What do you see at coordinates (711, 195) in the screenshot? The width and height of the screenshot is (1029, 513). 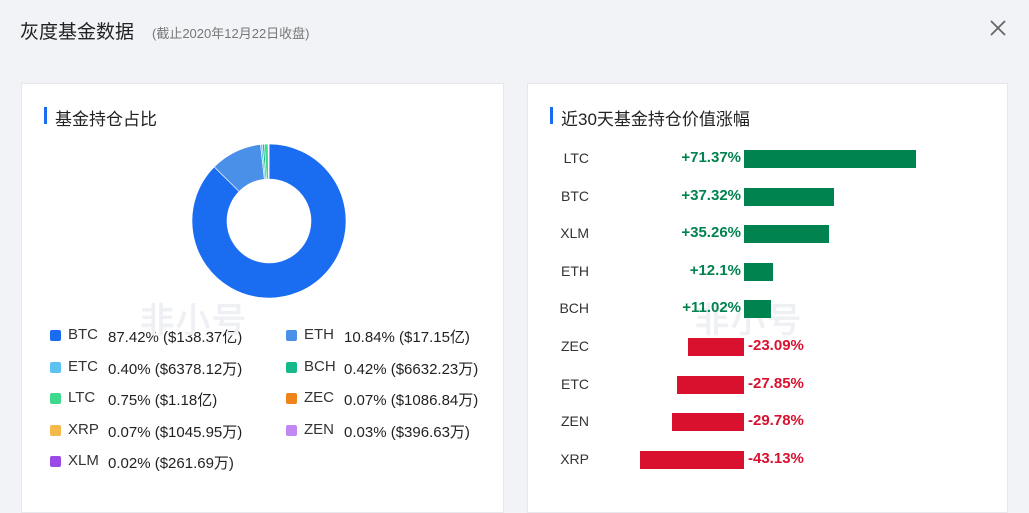 I see `bar-value-label: +37.32%` at bounding box center [711, 195].